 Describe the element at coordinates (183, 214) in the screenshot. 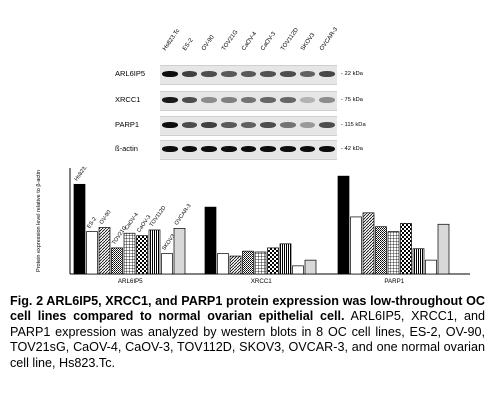

I see `bar-series-label: OVCAR-3` at that location.